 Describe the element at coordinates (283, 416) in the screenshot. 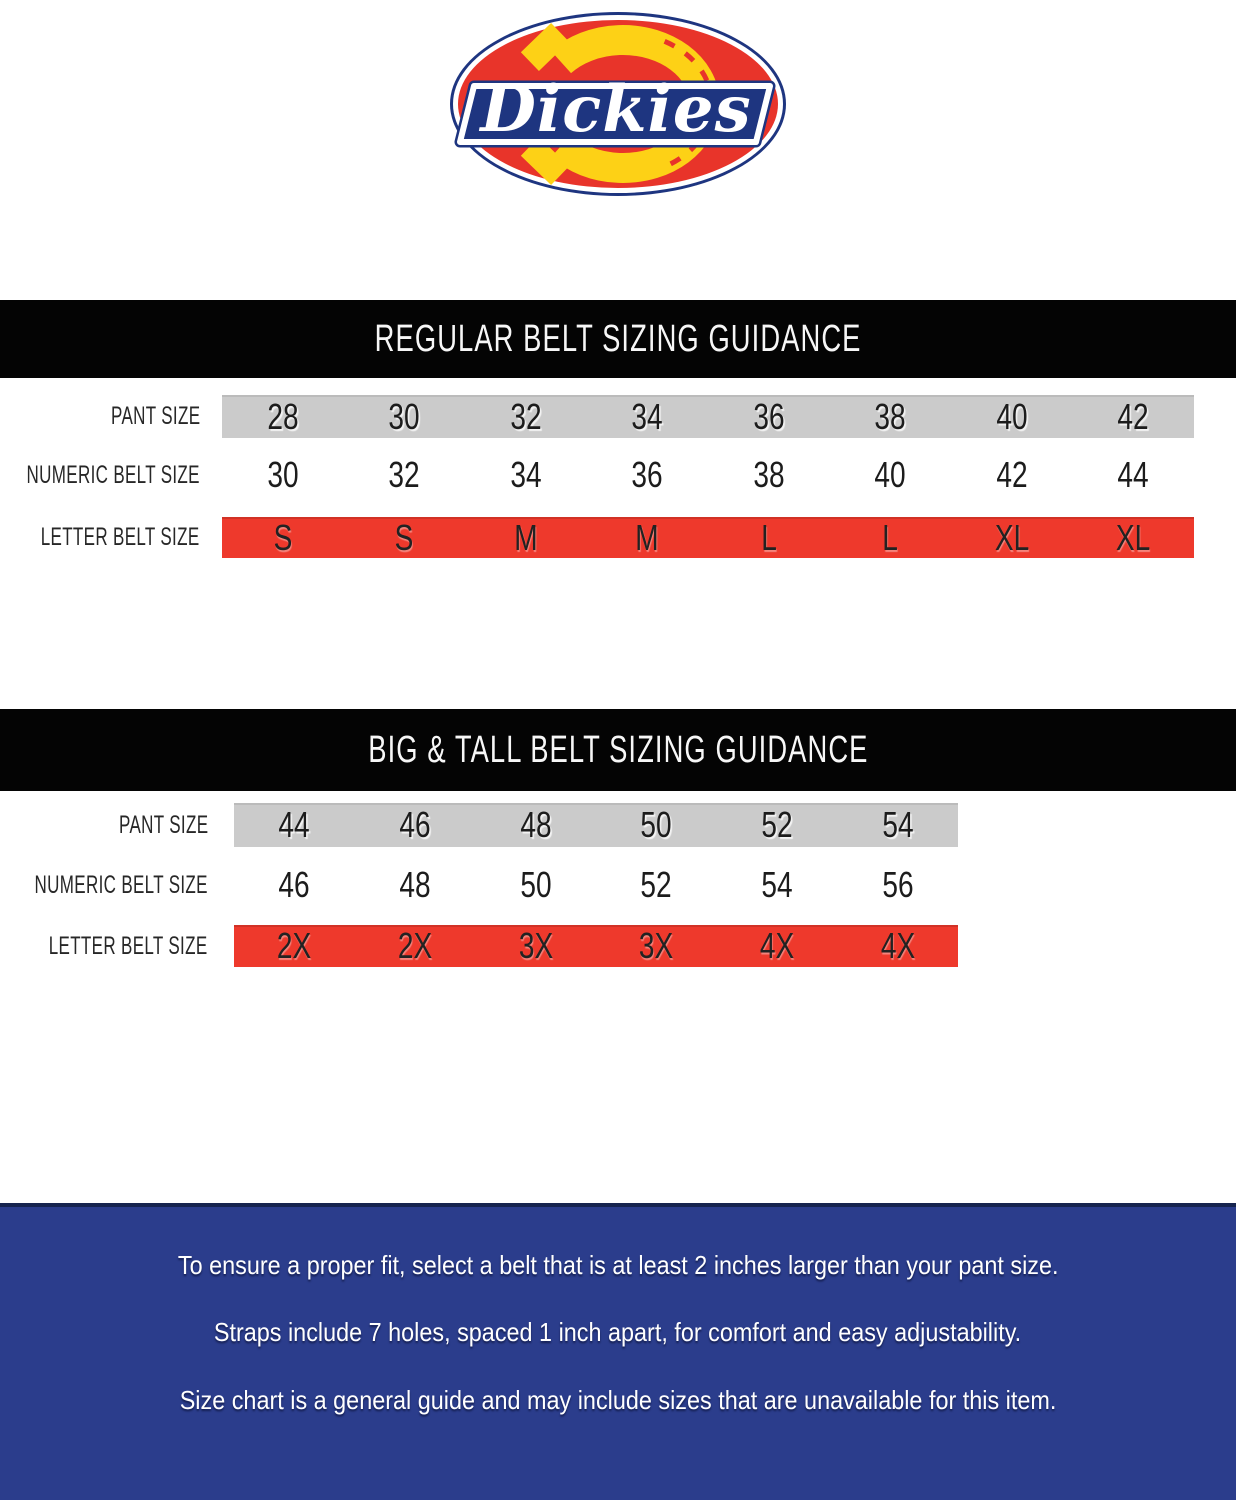

I see `size-cell: 28` at that location.